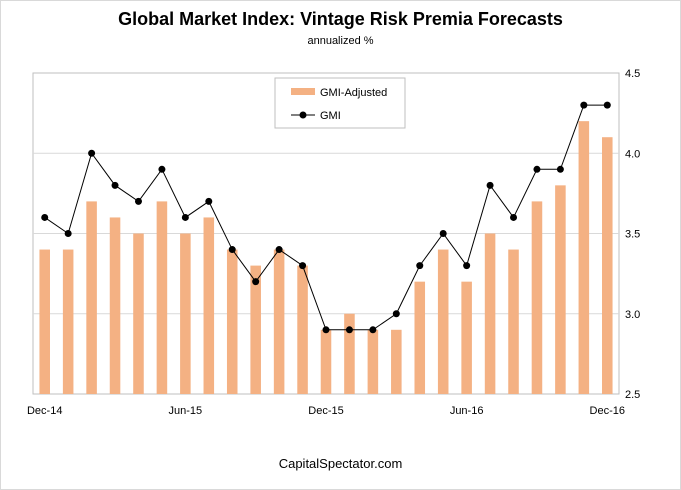  Describe the element at coordinates (632, 154) in the screenshot. I see `y-tick-label: 4.0` at that location.